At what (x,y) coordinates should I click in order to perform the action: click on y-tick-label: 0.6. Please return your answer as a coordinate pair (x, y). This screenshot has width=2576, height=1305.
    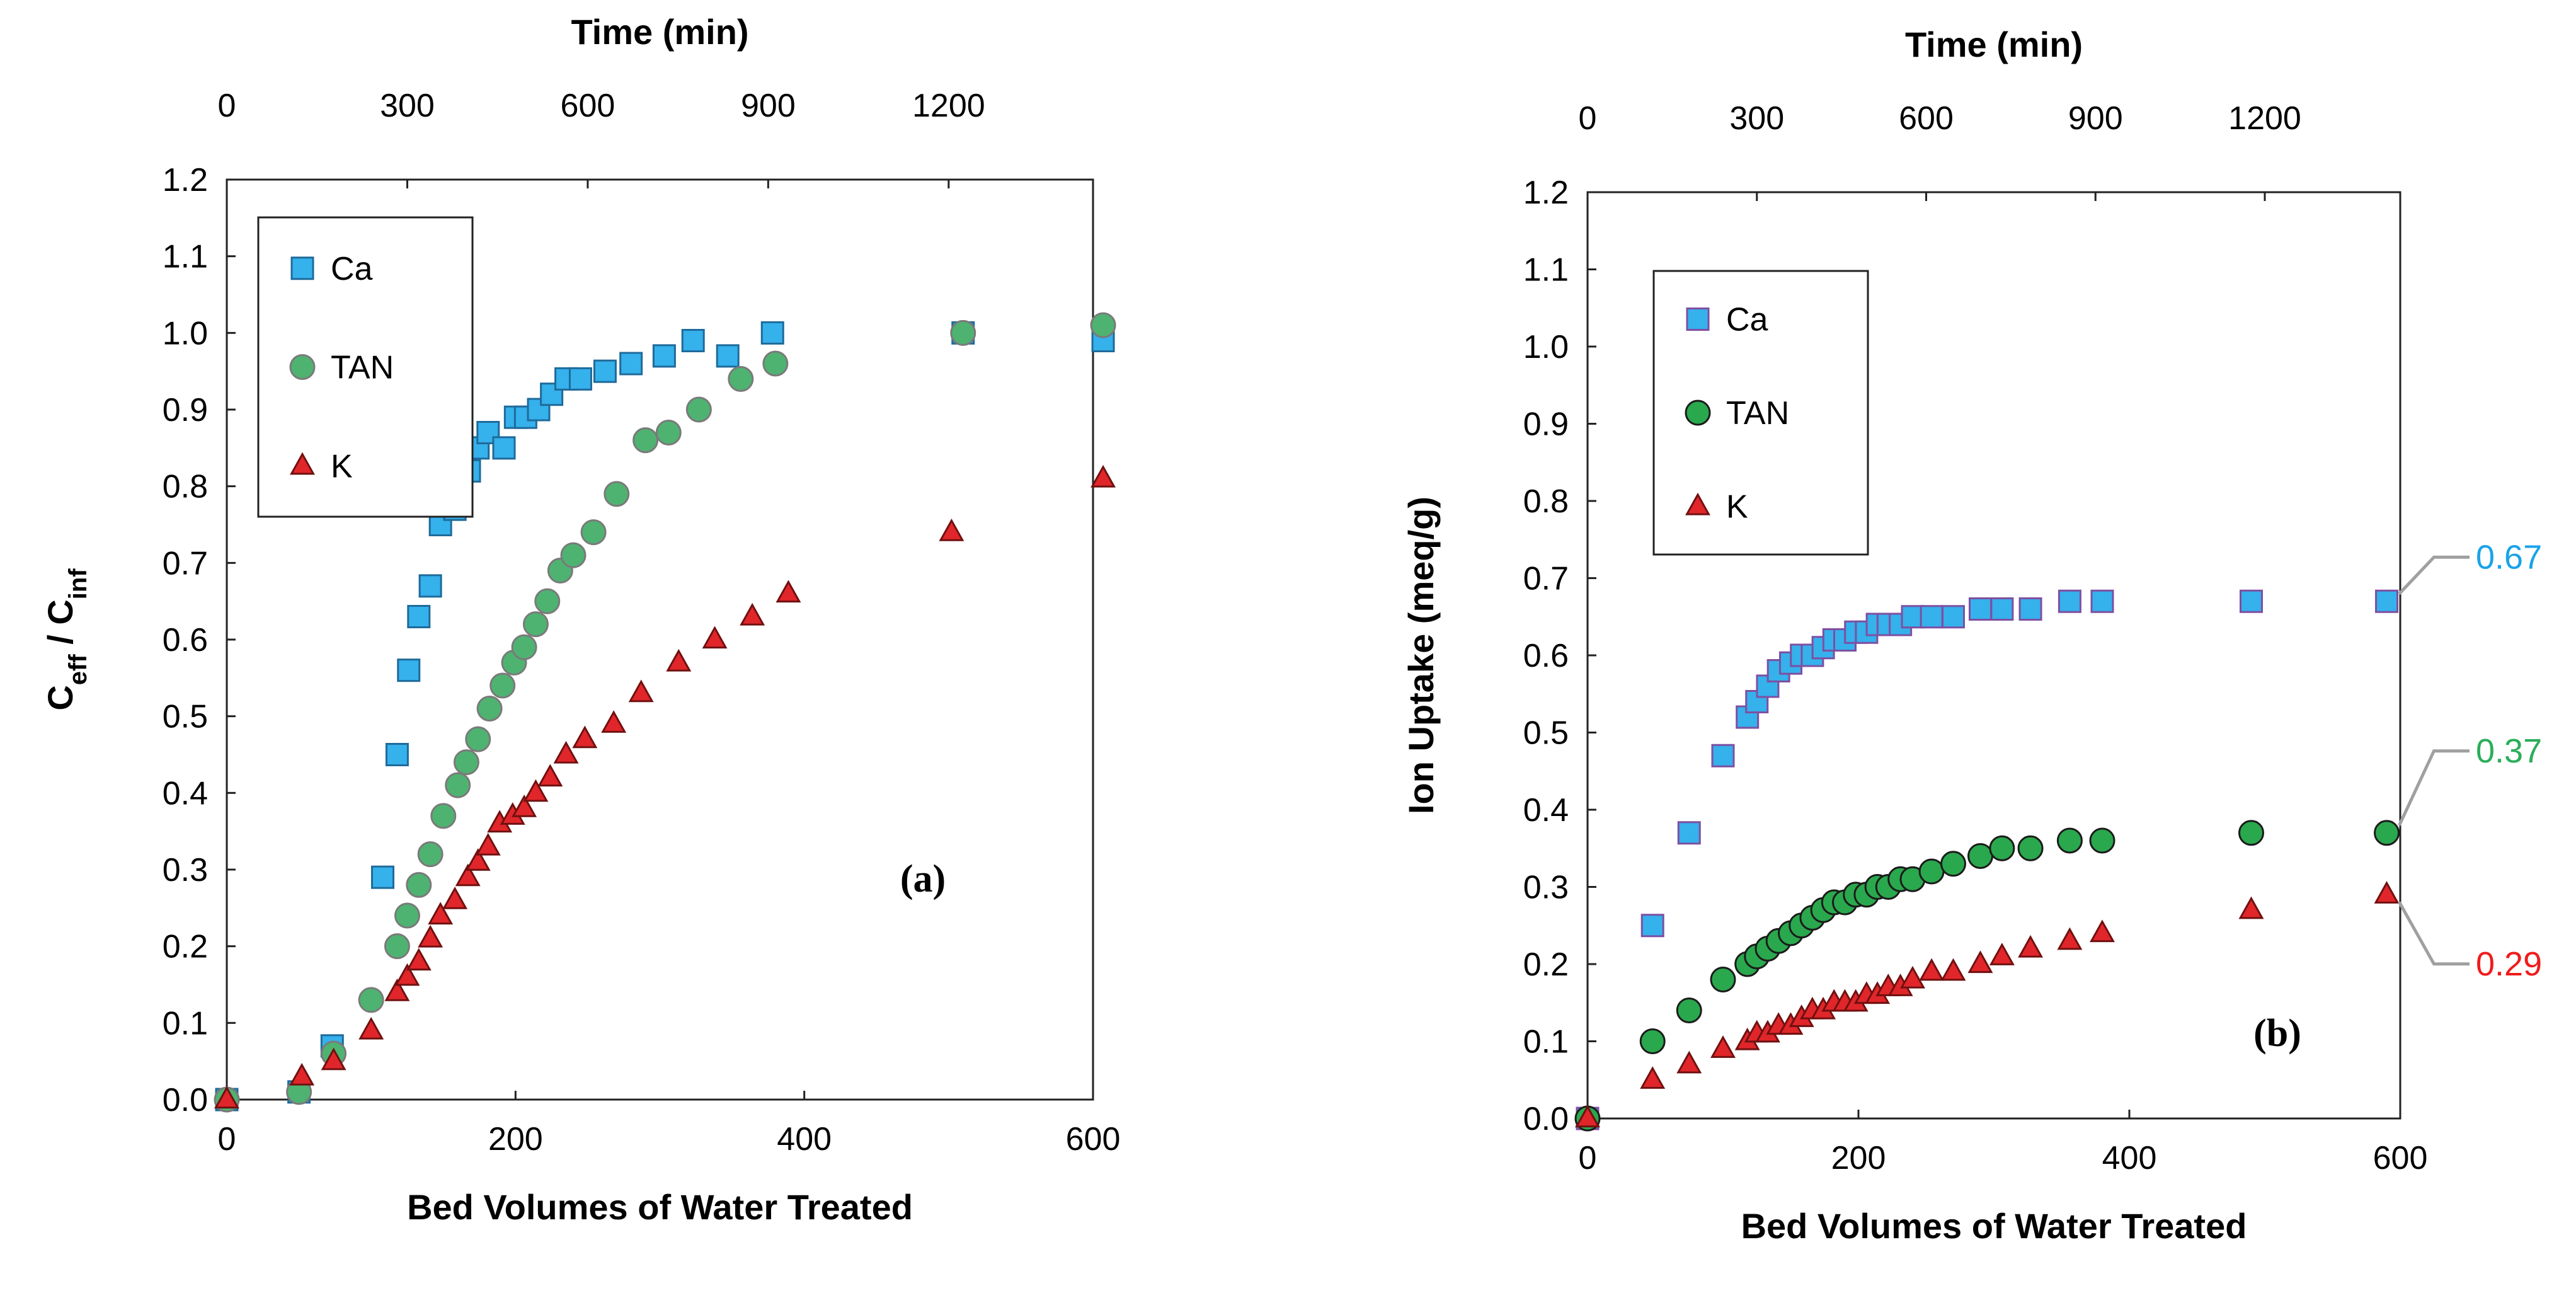
    Looking at the image, I should click on (186, 640).